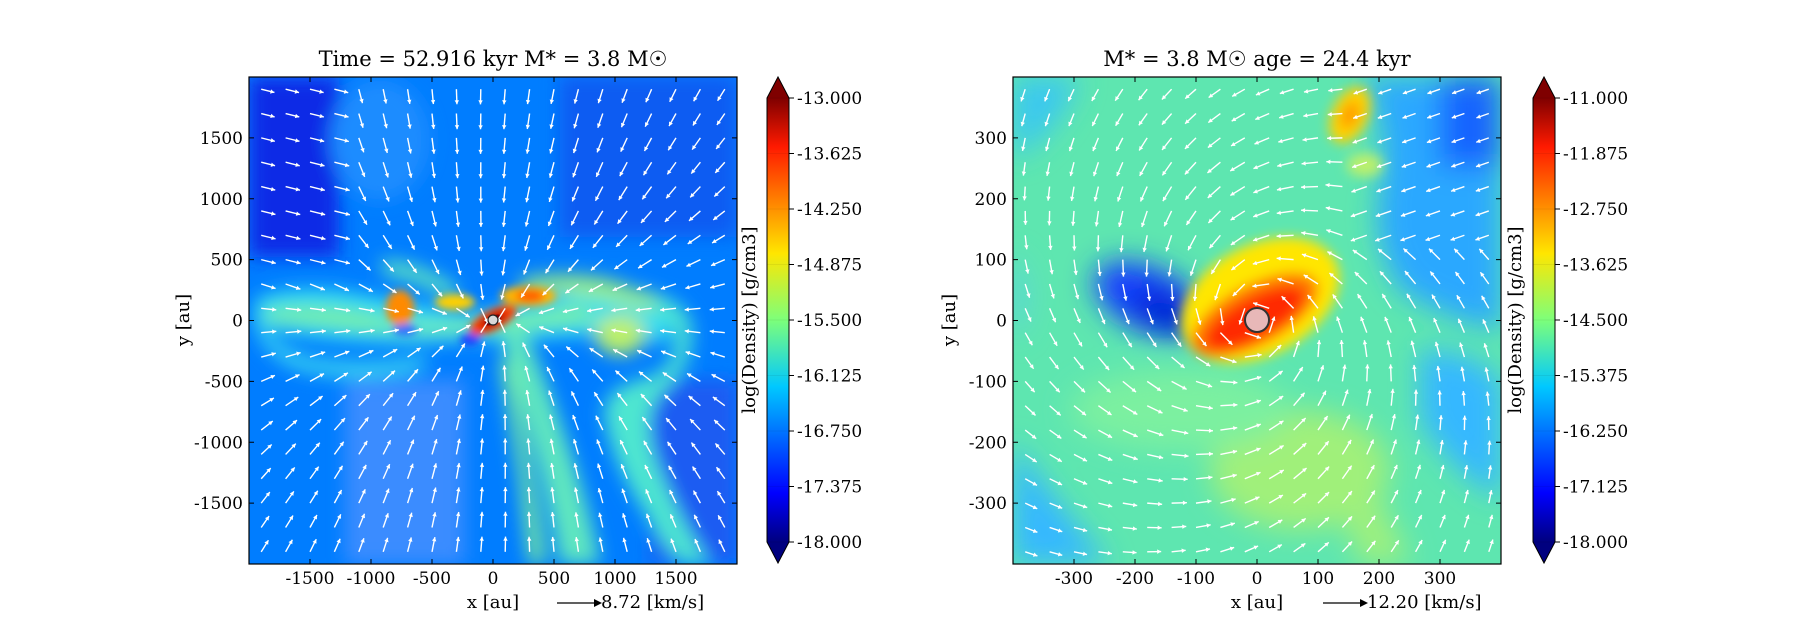 This screenshot has width=1800, height=630. What do you see at coordinates (493, 59) in the screenshot?
I see `chart-title-left: Time = 52.916 kyr M* = 3.8 M☉` at bounding box center [493, 59].